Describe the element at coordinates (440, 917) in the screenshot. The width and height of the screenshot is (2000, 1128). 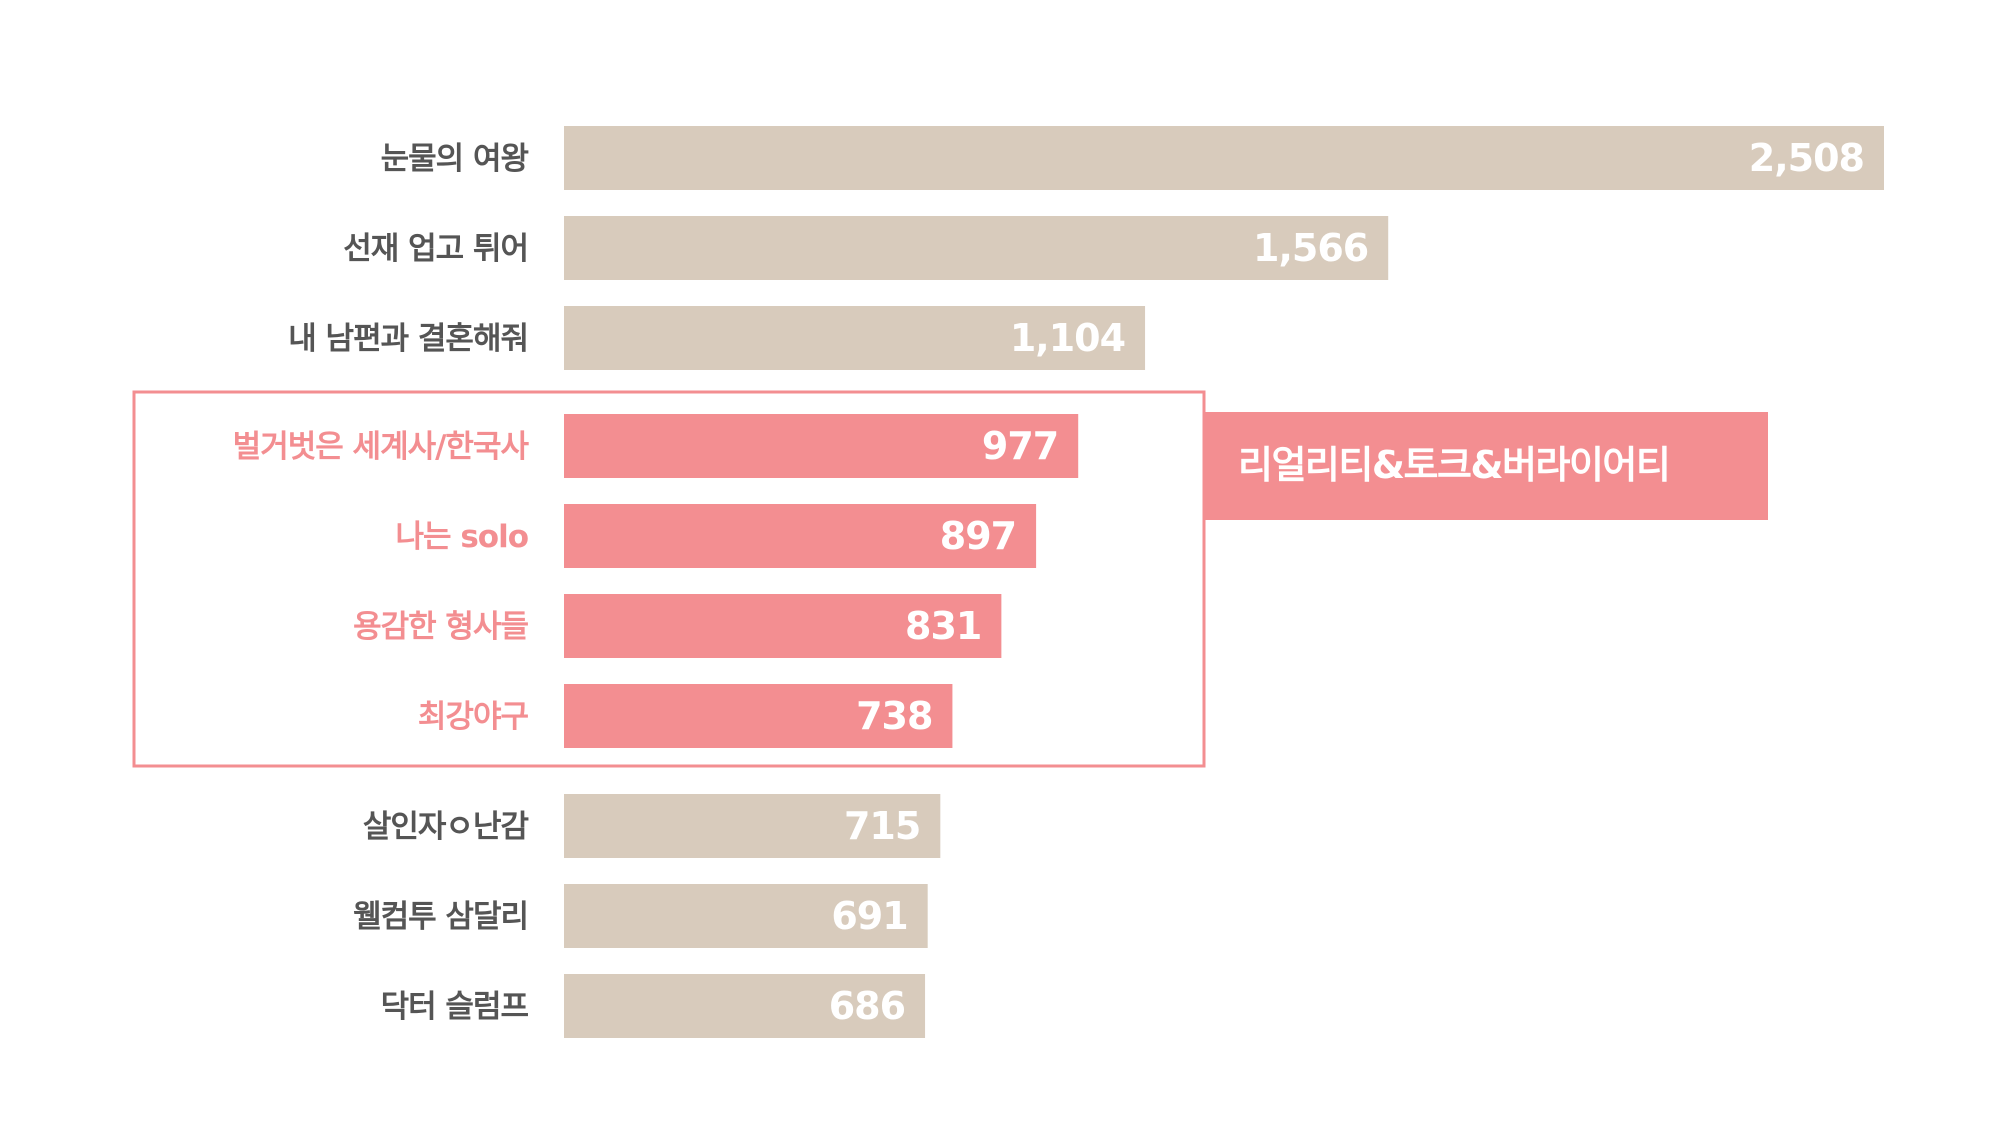
I see `category-label: 웰컴투 삼달리` at that location.